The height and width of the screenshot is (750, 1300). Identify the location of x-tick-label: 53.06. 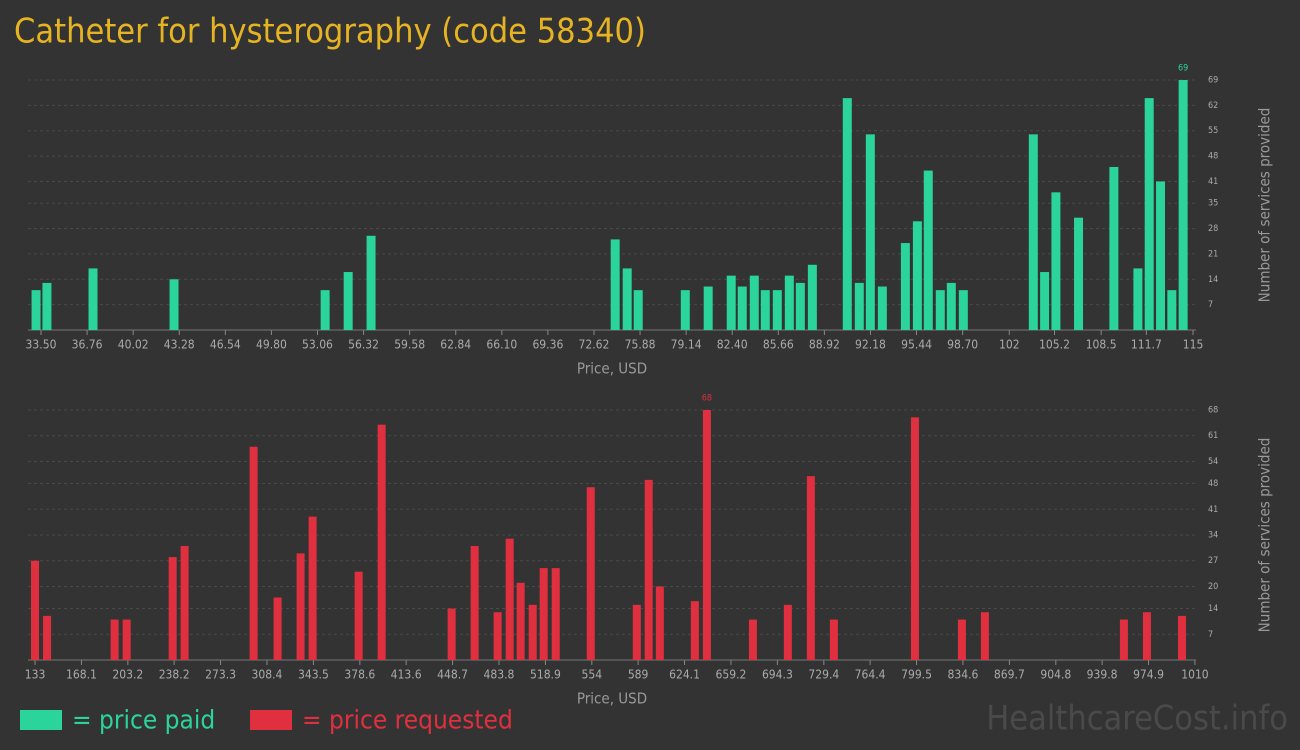
(317, 345).